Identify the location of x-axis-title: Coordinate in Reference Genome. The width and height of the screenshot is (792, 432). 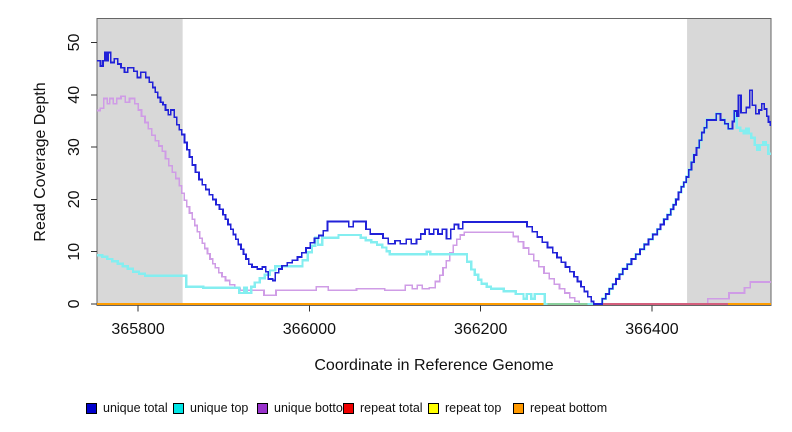
(434, 365).